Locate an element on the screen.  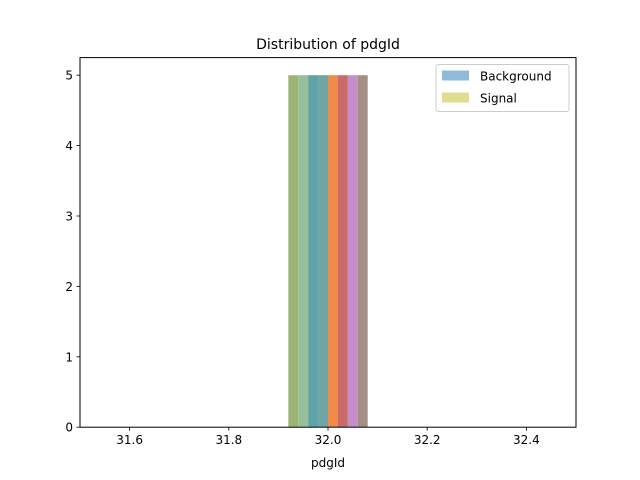
y-tick-label: 3 is located at coordinates (69, 217).